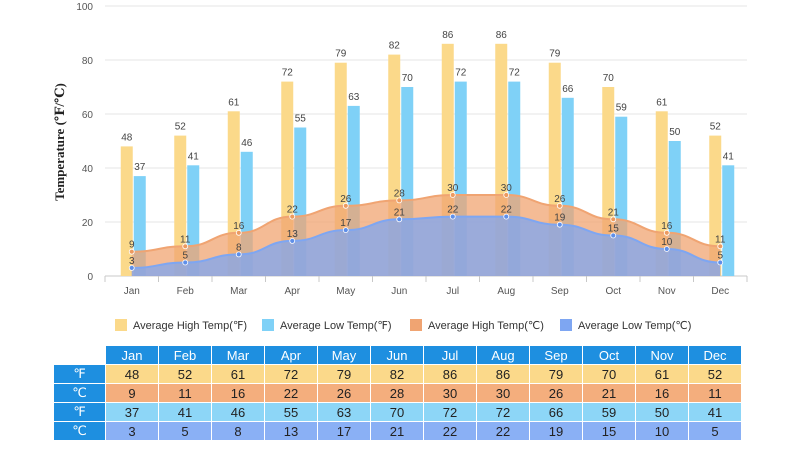 This screenshot has width=800, height=450. What do you see at coordinates (84, 142) in the screenshot?
I see `y-axis-ticks: 0 20 40 60 80 100` at bounding box center [84, 142].